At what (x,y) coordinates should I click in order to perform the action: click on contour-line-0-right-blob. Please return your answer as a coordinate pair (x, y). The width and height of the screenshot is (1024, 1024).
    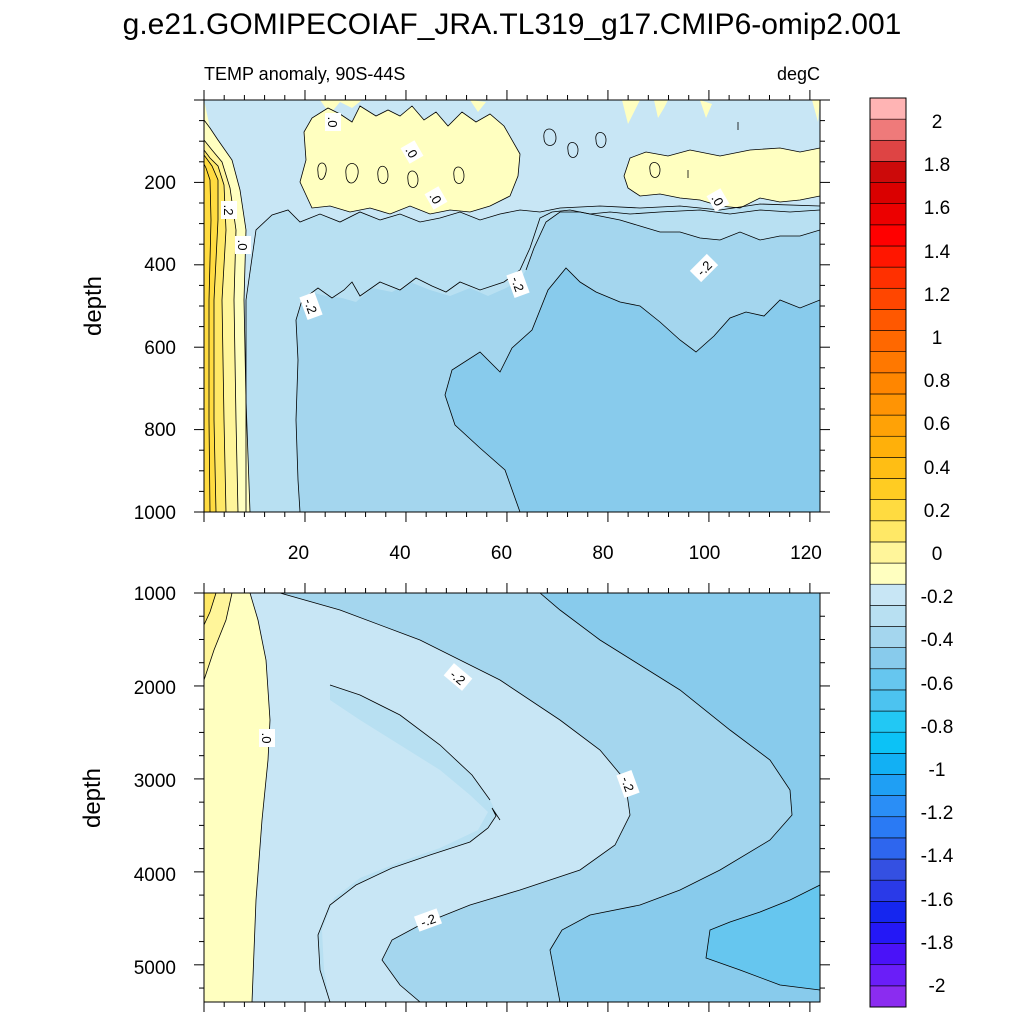
    Looking at the image, I should click on (721, 178).